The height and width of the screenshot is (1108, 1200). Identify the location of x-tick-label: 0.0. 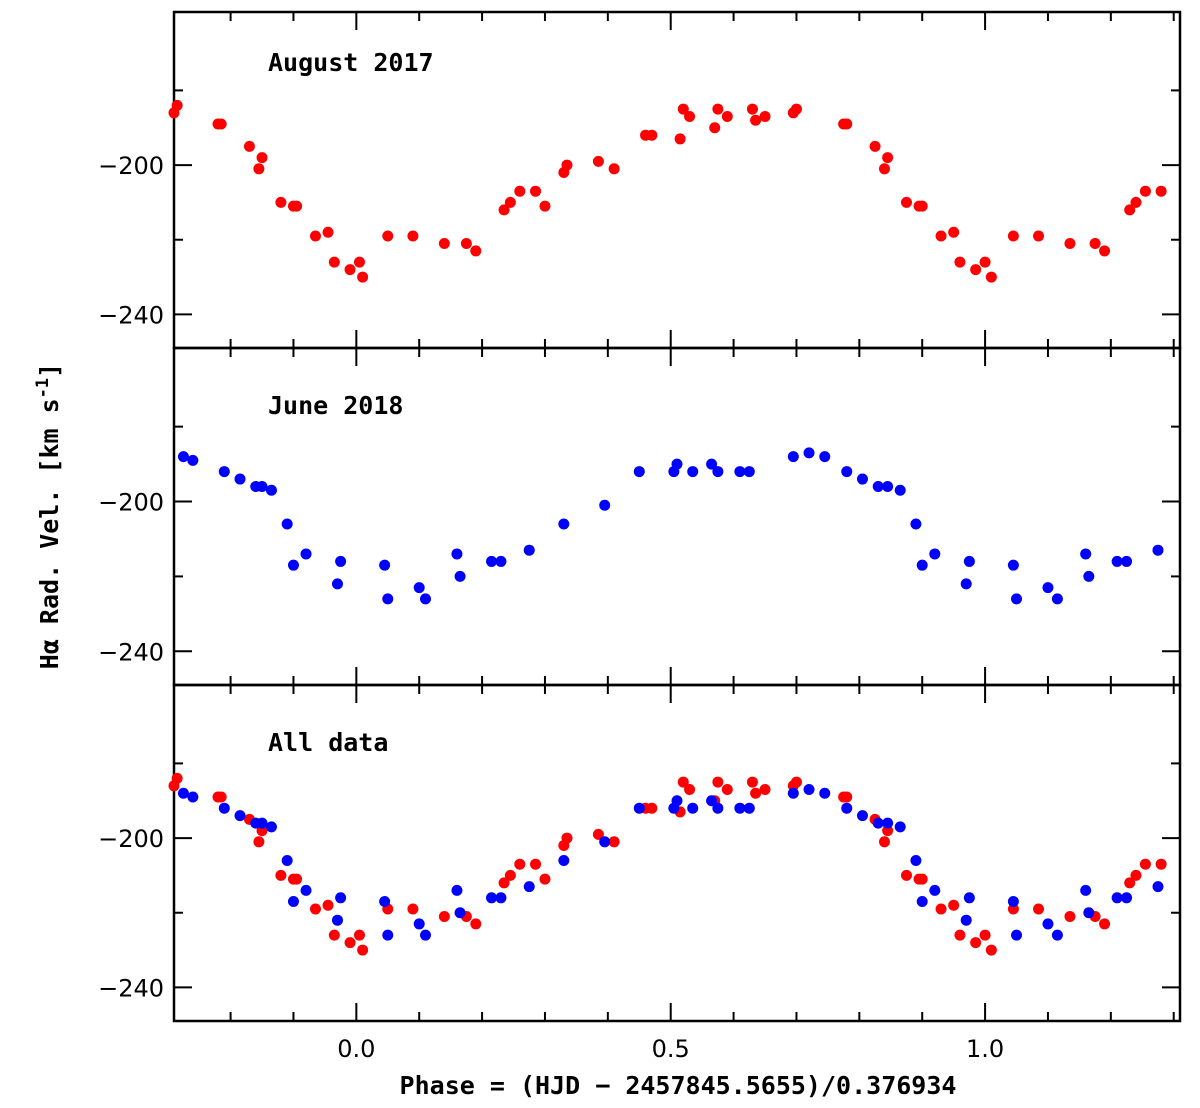
(356, 1049).